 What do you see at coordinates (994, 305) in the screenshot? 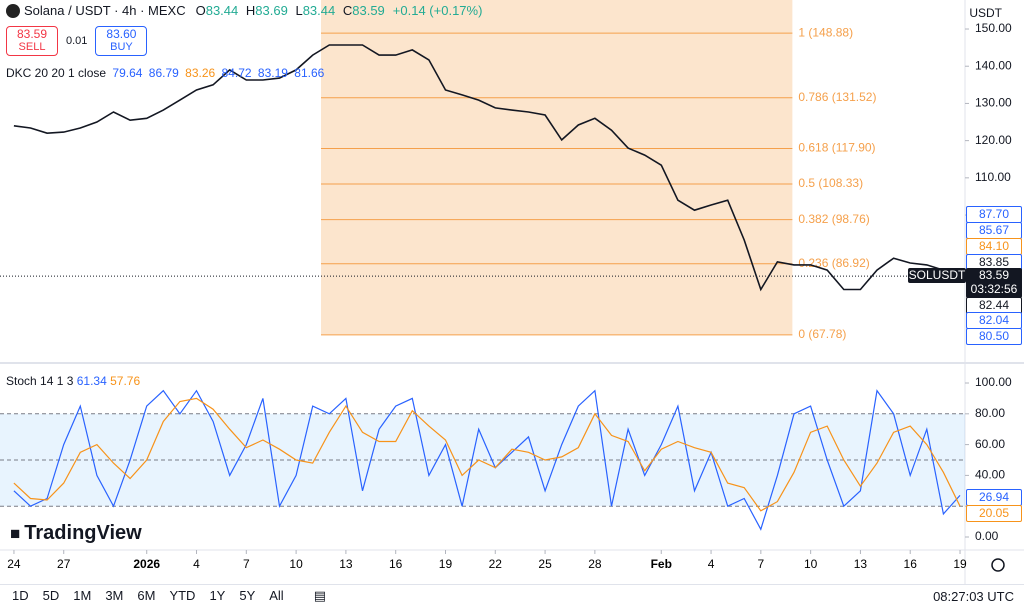
I see `price-label: 82.44` at bounding box center [994, 305].